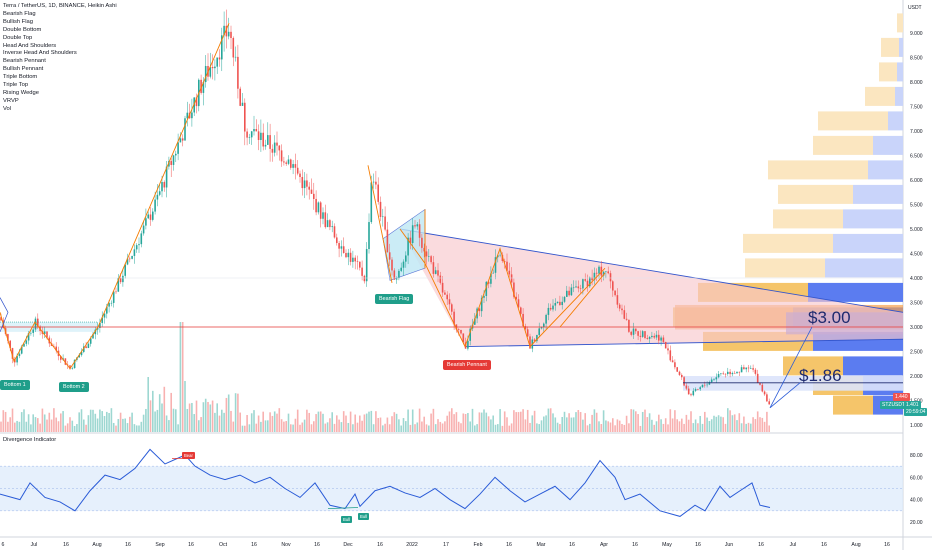 The width and height of the screenshot is (932, 550). What do you see at coordinates (916, 206) in the screenshot?
I see `price-tick: 5.500` at bounding box center [916, 206].